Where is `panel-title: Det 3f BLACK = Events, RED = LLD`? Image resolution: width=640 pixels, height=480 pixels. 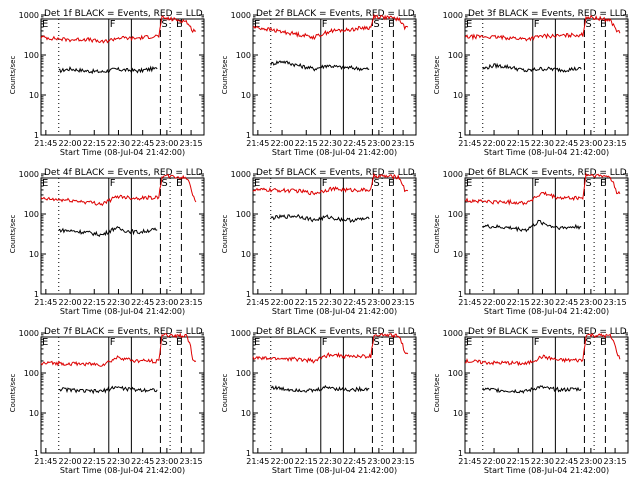
panel-title: Det 3f BLACK = Events, RED = LLD is located at coordinates (547, 14).